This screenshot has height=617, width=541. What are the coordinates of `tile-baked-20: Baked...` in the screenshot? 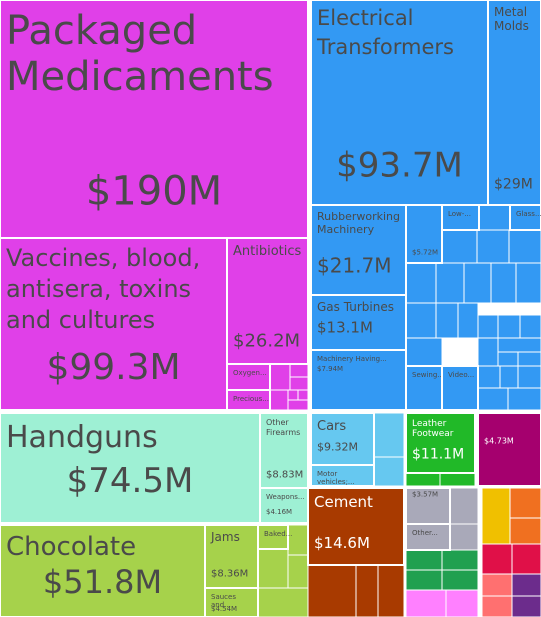 It's located at (274, 537).